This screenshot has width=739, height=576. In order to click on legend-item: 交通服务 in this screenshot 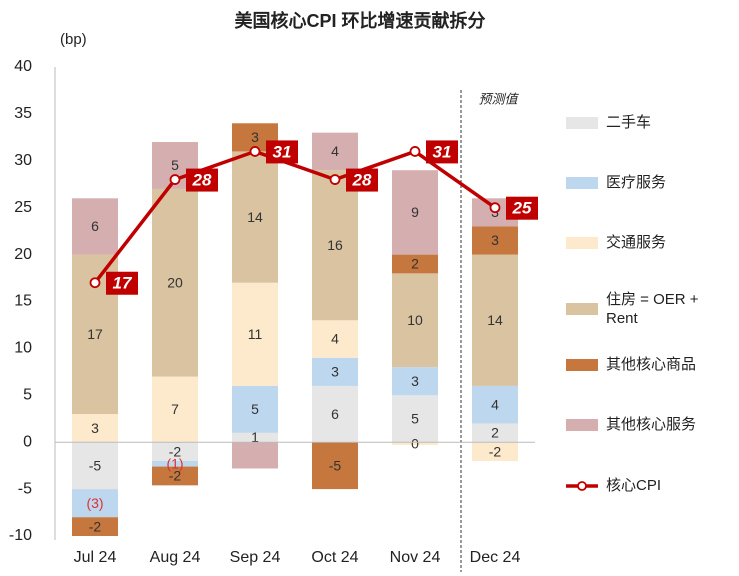, I will do `click(645, 242)`.